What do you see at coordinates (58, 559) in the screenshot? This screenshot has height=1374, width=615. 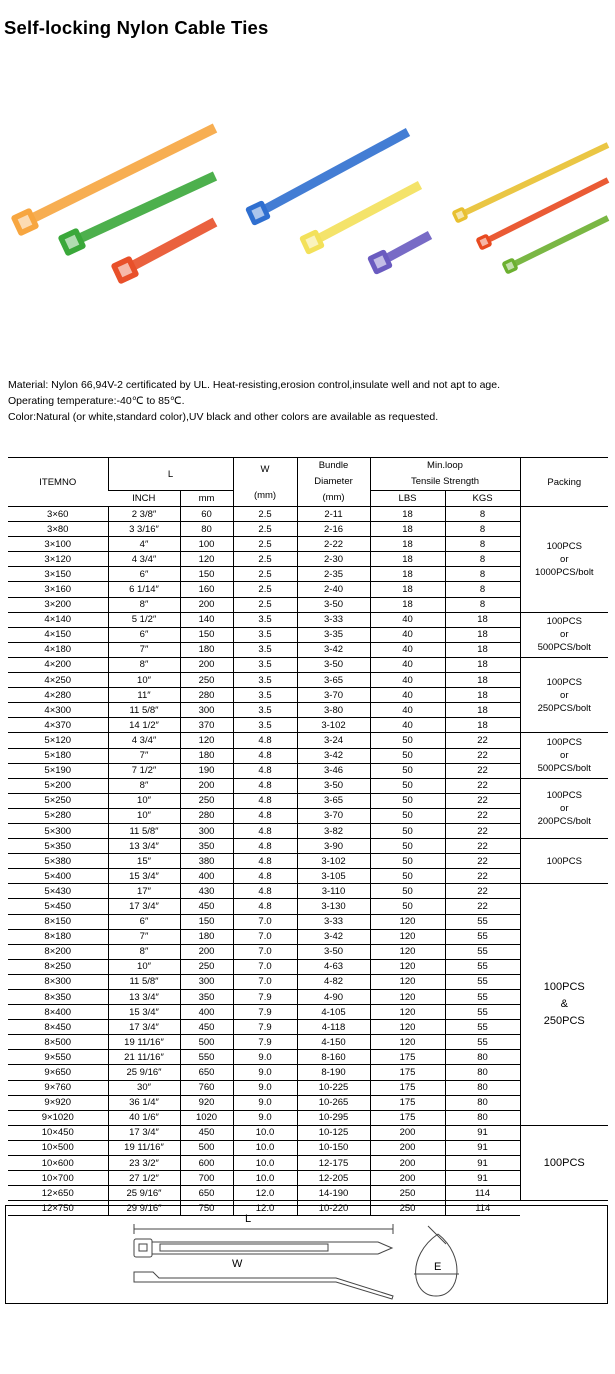 I see `cell-item-no: 3×120` at bounding box center [58, 559].